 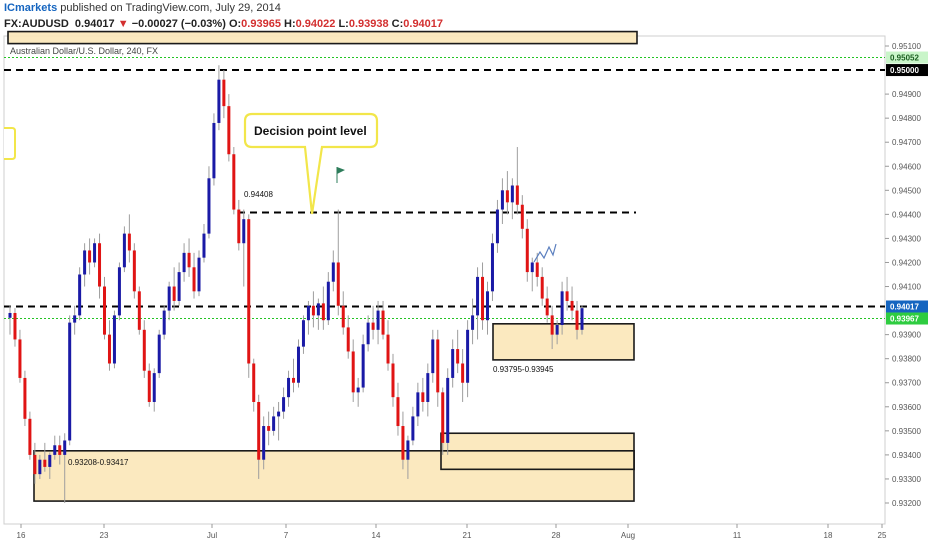 I want to click on y-tick-label: 0.93400, so click(x=906, y=455).